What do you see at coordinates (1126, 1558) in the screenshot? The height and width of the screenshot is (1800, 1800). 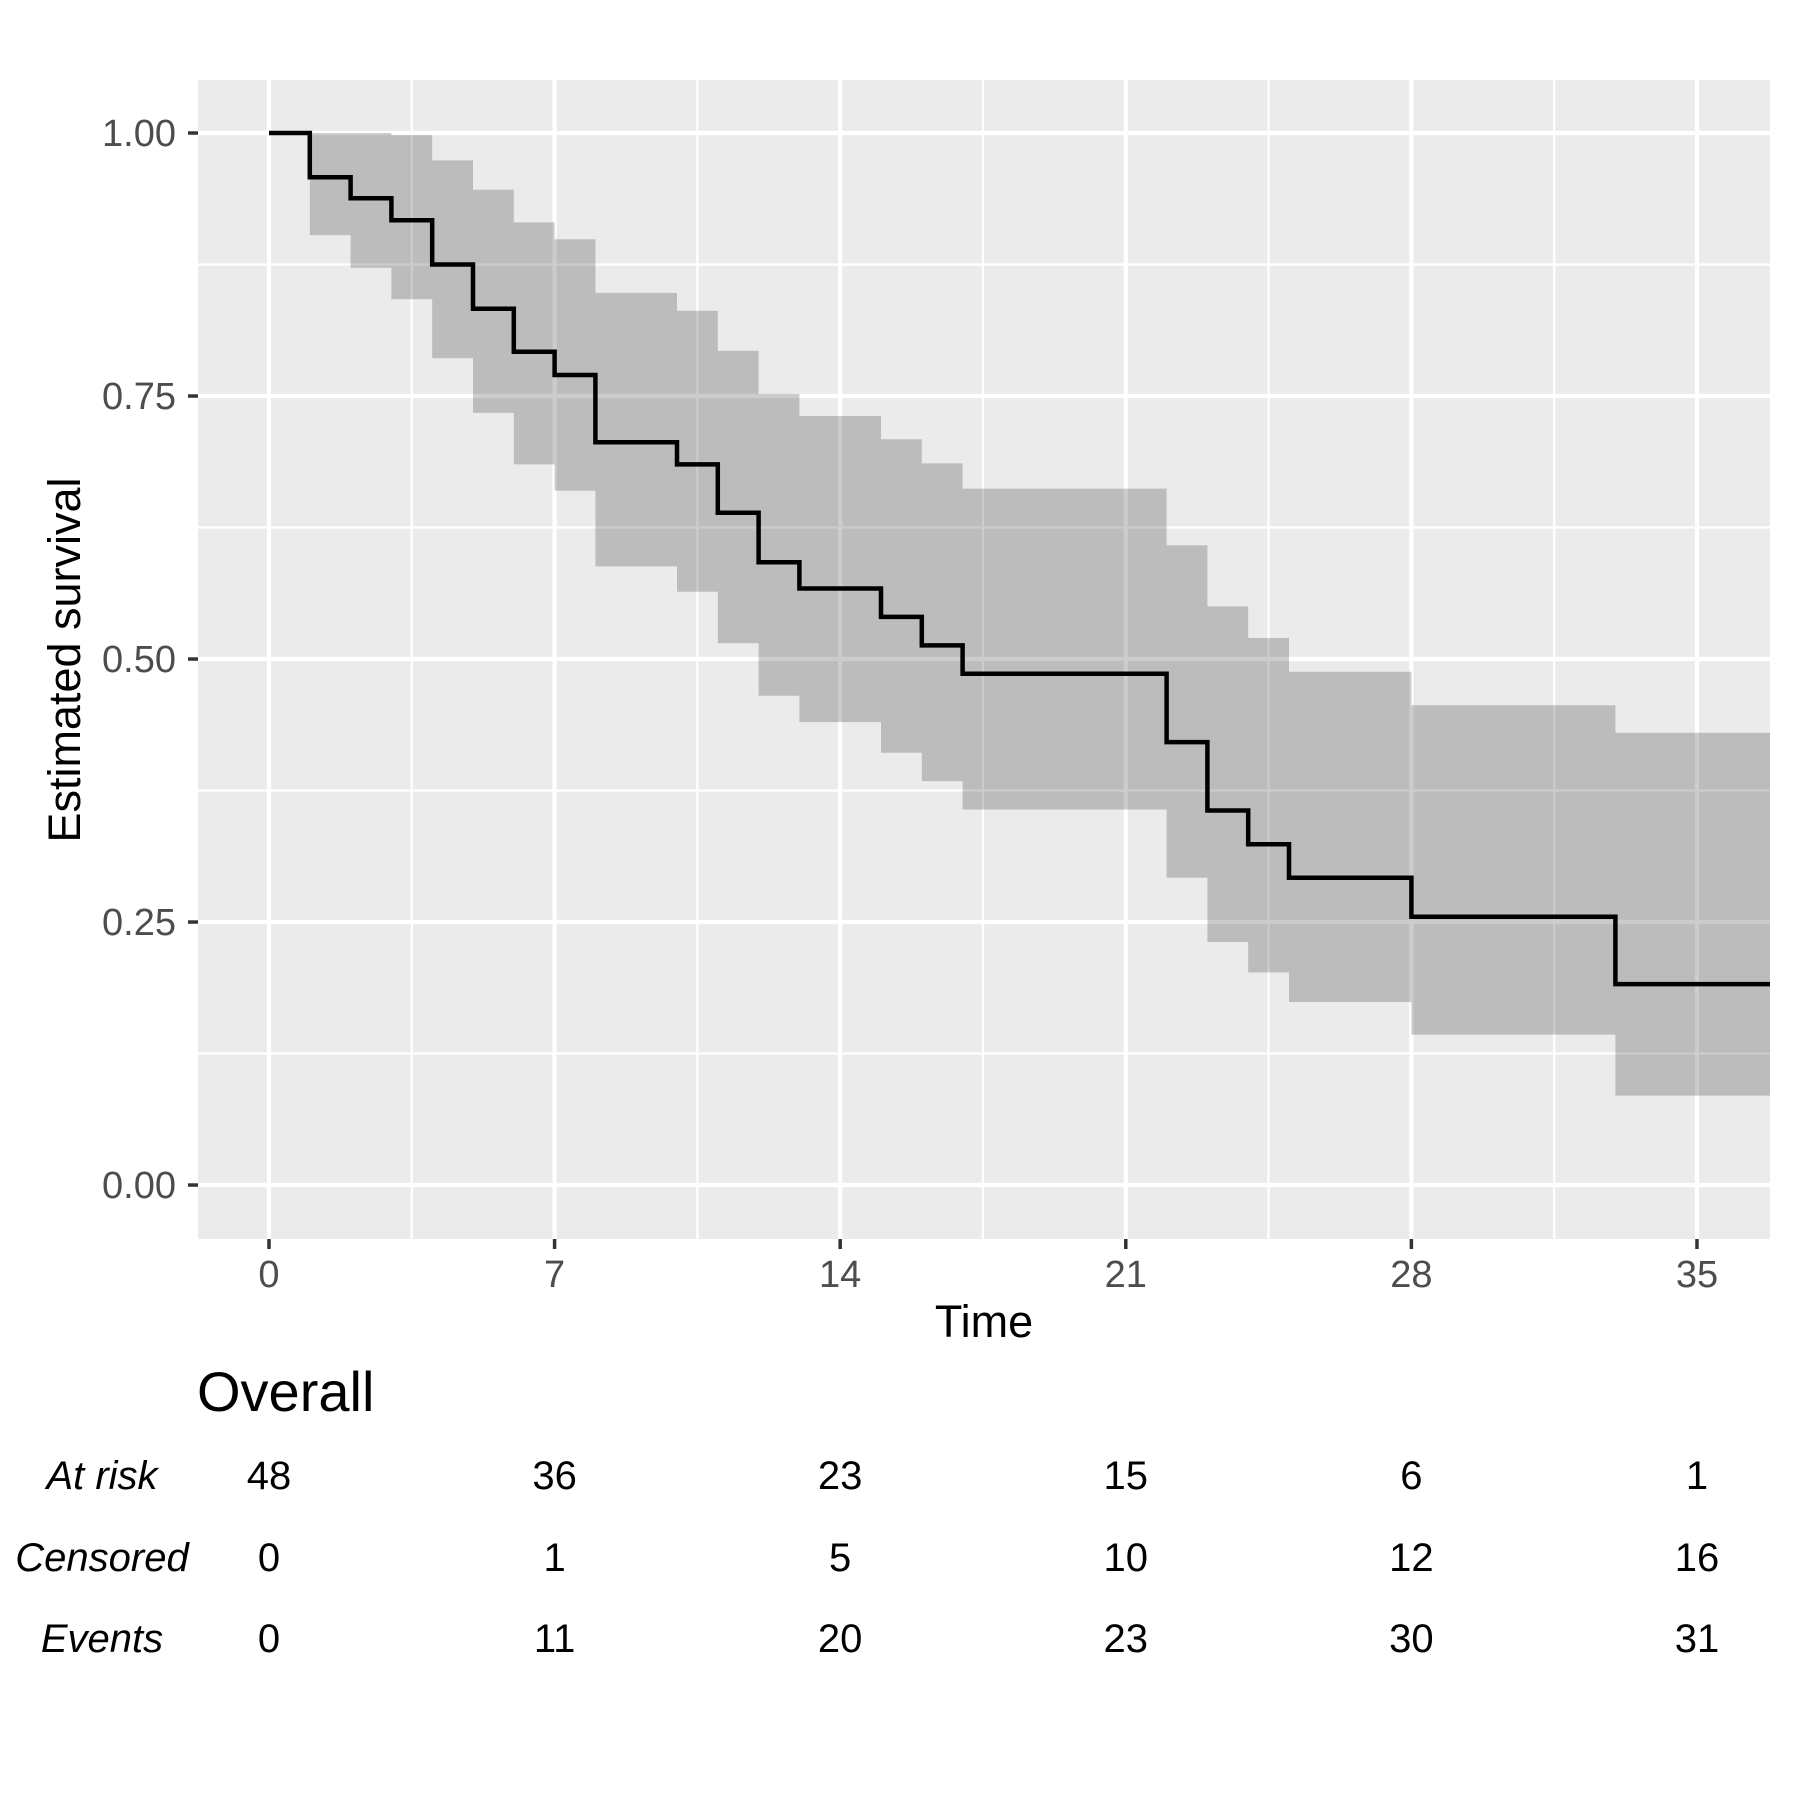 I see `risk-table-value: 10` at bounding box center [1126, 1558].